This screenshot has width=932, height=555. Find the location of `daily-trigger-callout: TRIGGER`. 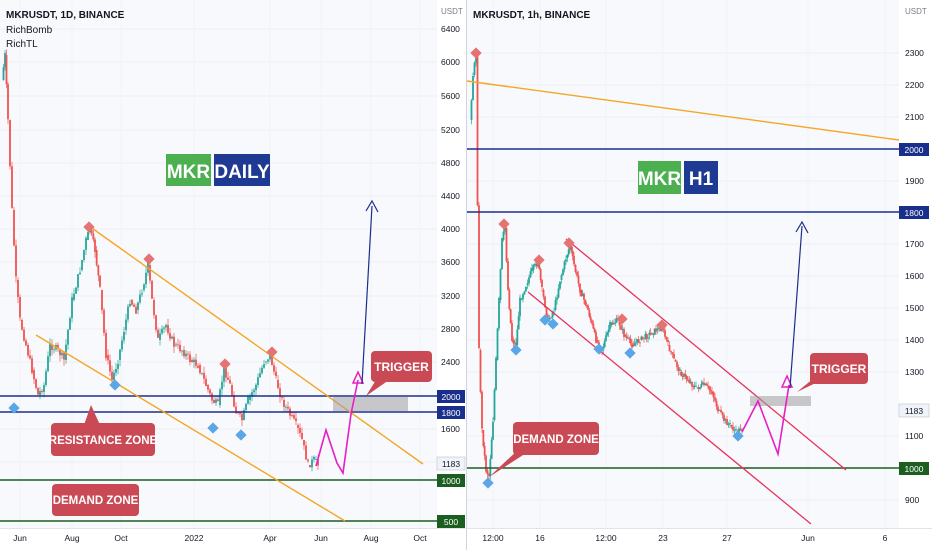

daily-trigger-callout: TRIGGER is located at coordinates (399, 373).